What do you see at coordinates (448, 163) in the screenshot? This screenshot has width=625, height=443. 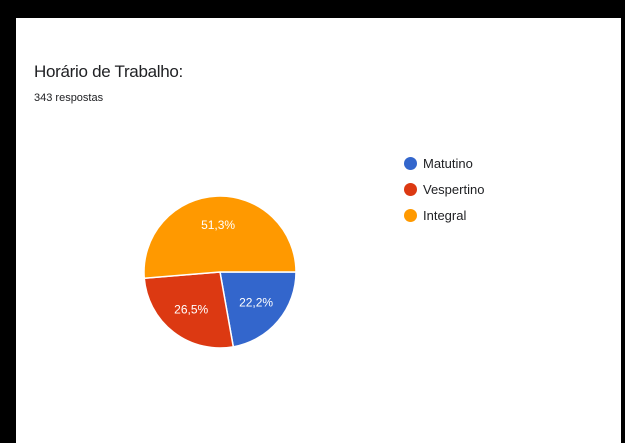 I see `legend-label-matutino: Matutino` at bounding box center [448, 163].